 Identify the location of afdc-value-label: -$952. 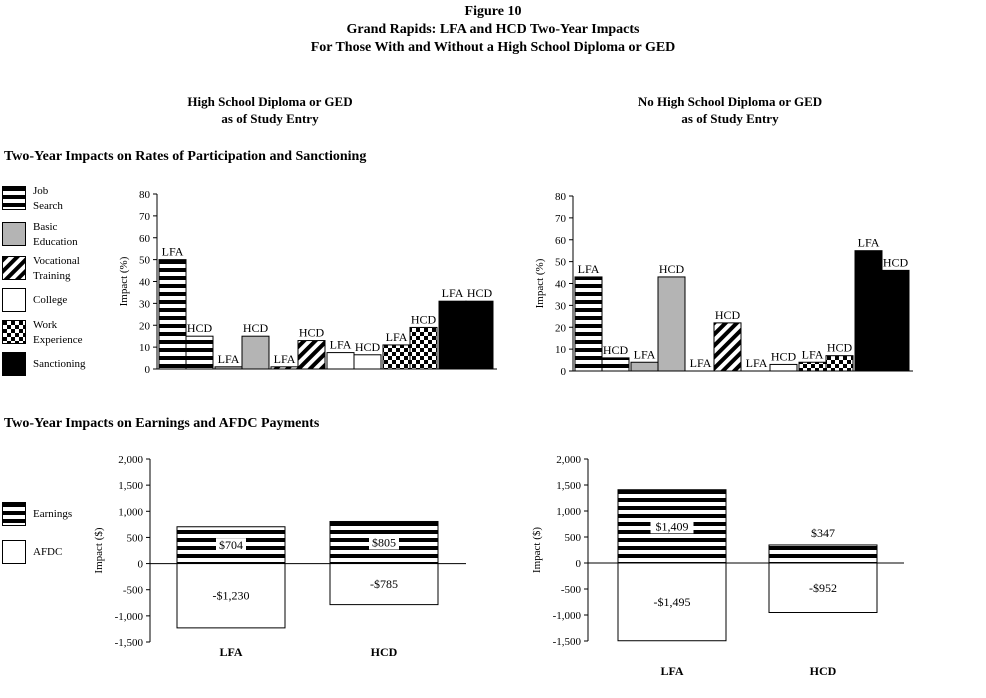
(823, 588).